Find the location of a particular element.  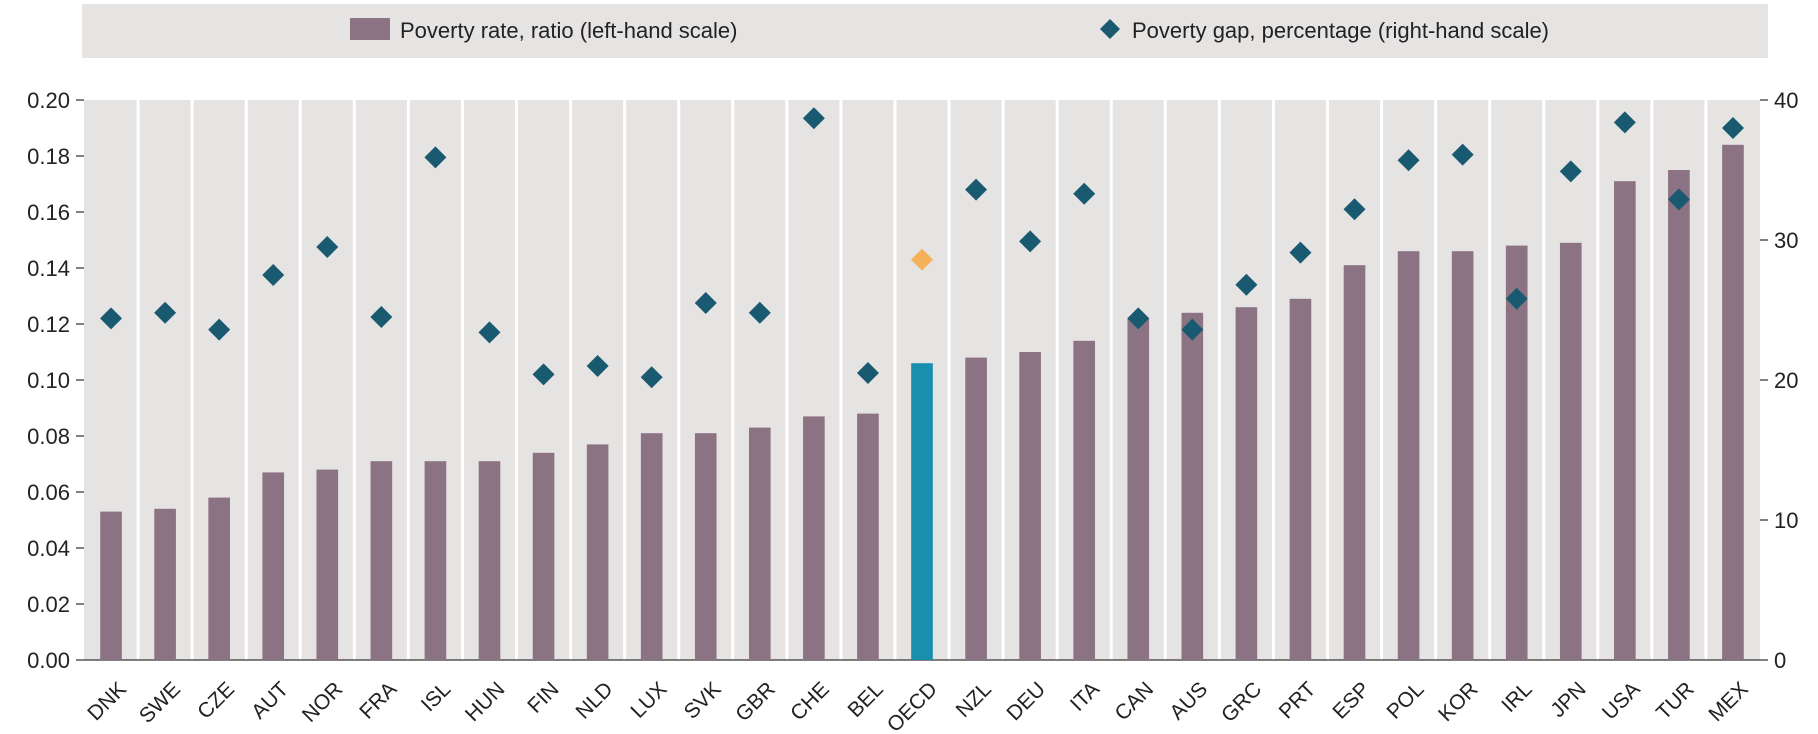

category-label: AUT is located at coordinates (270, 701).